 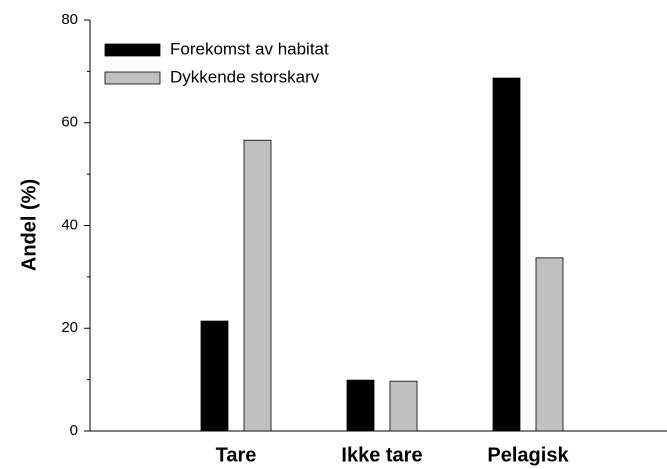 I want to click on y-tick-label: 80, so click(x=69, y=19).